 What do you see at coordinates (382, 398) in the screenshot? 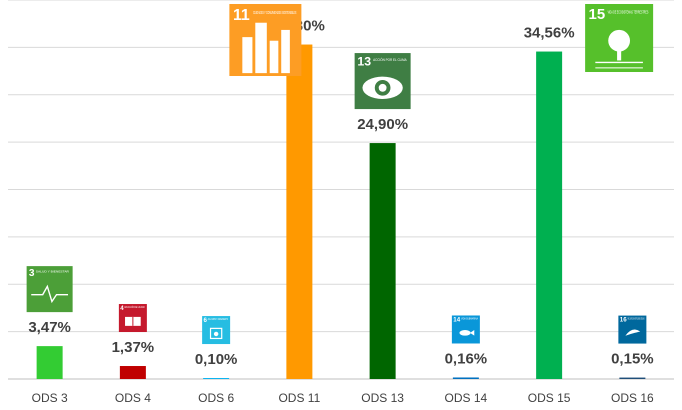
I see `category-label: ODS 13` at bounding box center [382, 398].